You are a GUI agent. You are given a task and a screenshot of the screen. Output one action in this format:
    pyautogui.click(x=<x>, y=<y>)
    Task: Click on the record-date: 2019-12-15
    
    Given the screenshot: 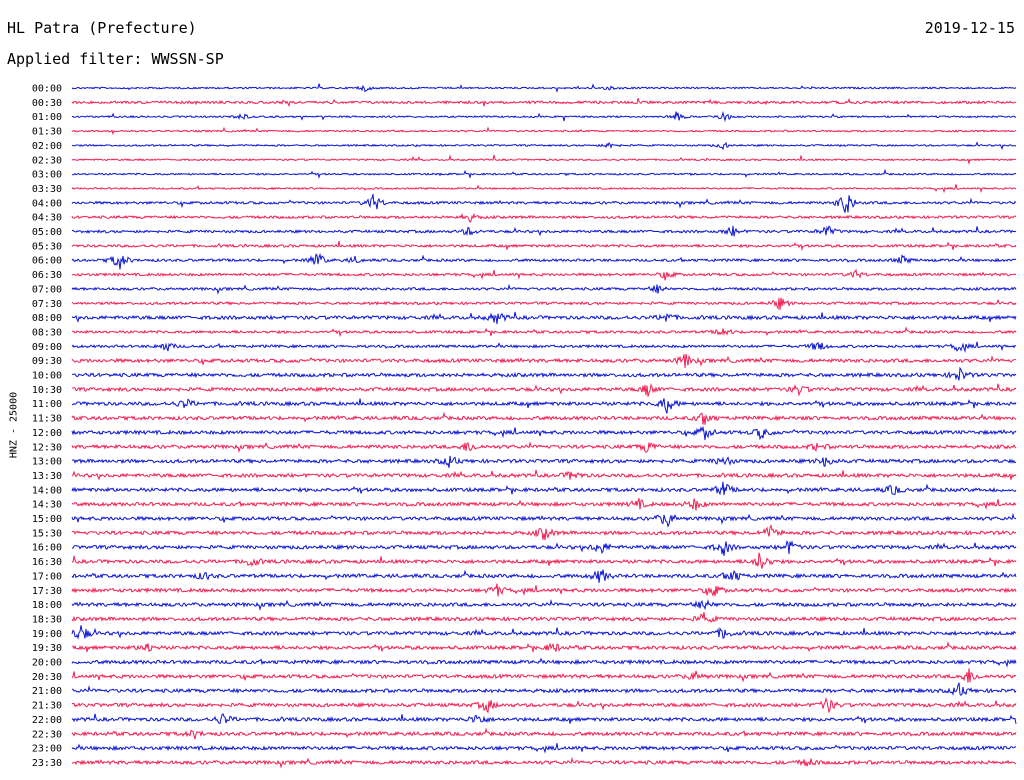 What is the action you would take?
    pyautogui.click(x=969, y=28)
    